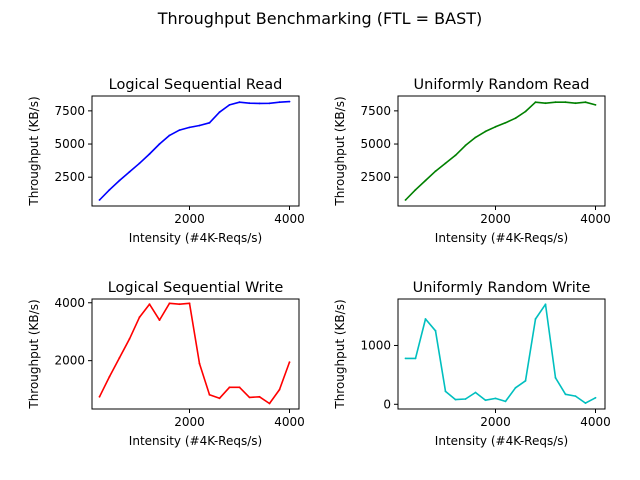  Describe the element at coordinates (196, 288) in the screenshot. I see `subplot-title: Logical Sequential Write` at that location.